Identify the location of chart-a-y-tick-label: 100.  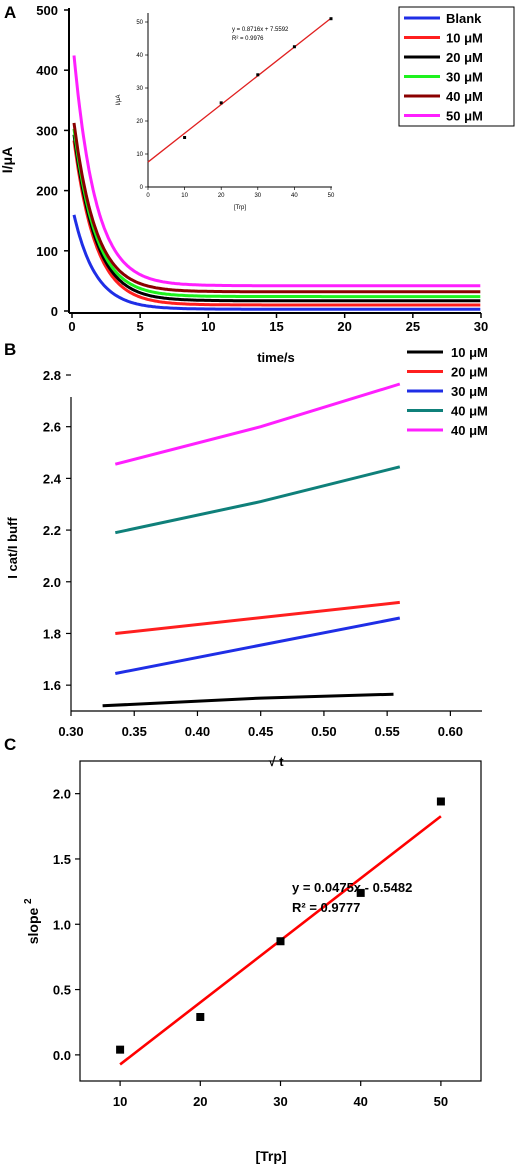
(47, 251).